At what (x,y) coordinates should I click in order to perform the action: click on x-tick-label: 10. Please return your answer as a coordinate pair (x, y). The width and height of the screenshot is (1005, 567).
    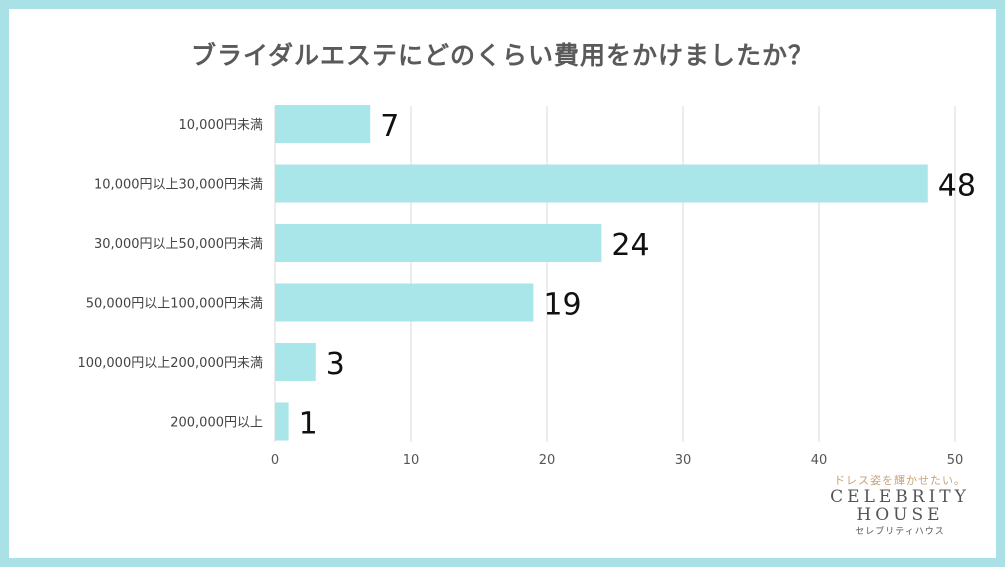
    Looking at the image, I should click on (411, 460).